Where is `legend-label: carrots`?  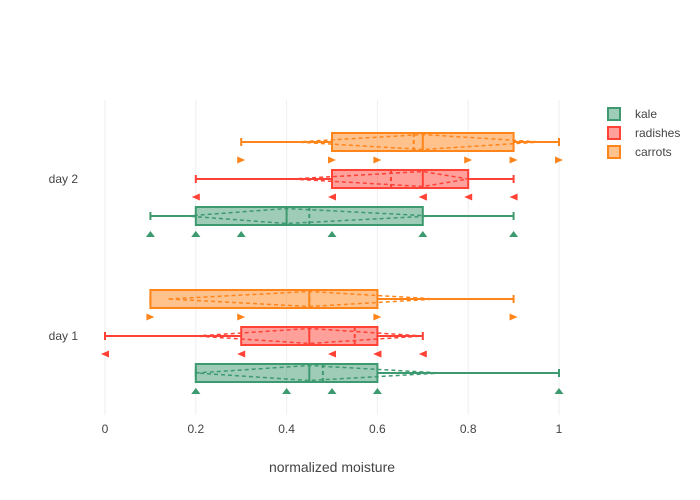 legend-label: carrots is located at coordinates (653, 152).